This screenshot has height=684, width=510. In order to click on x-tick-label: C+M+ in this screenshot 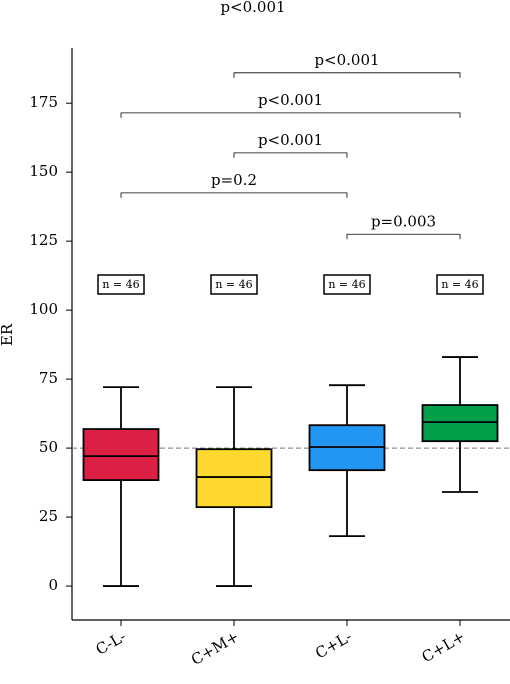, I will do `click(215, 648)`.